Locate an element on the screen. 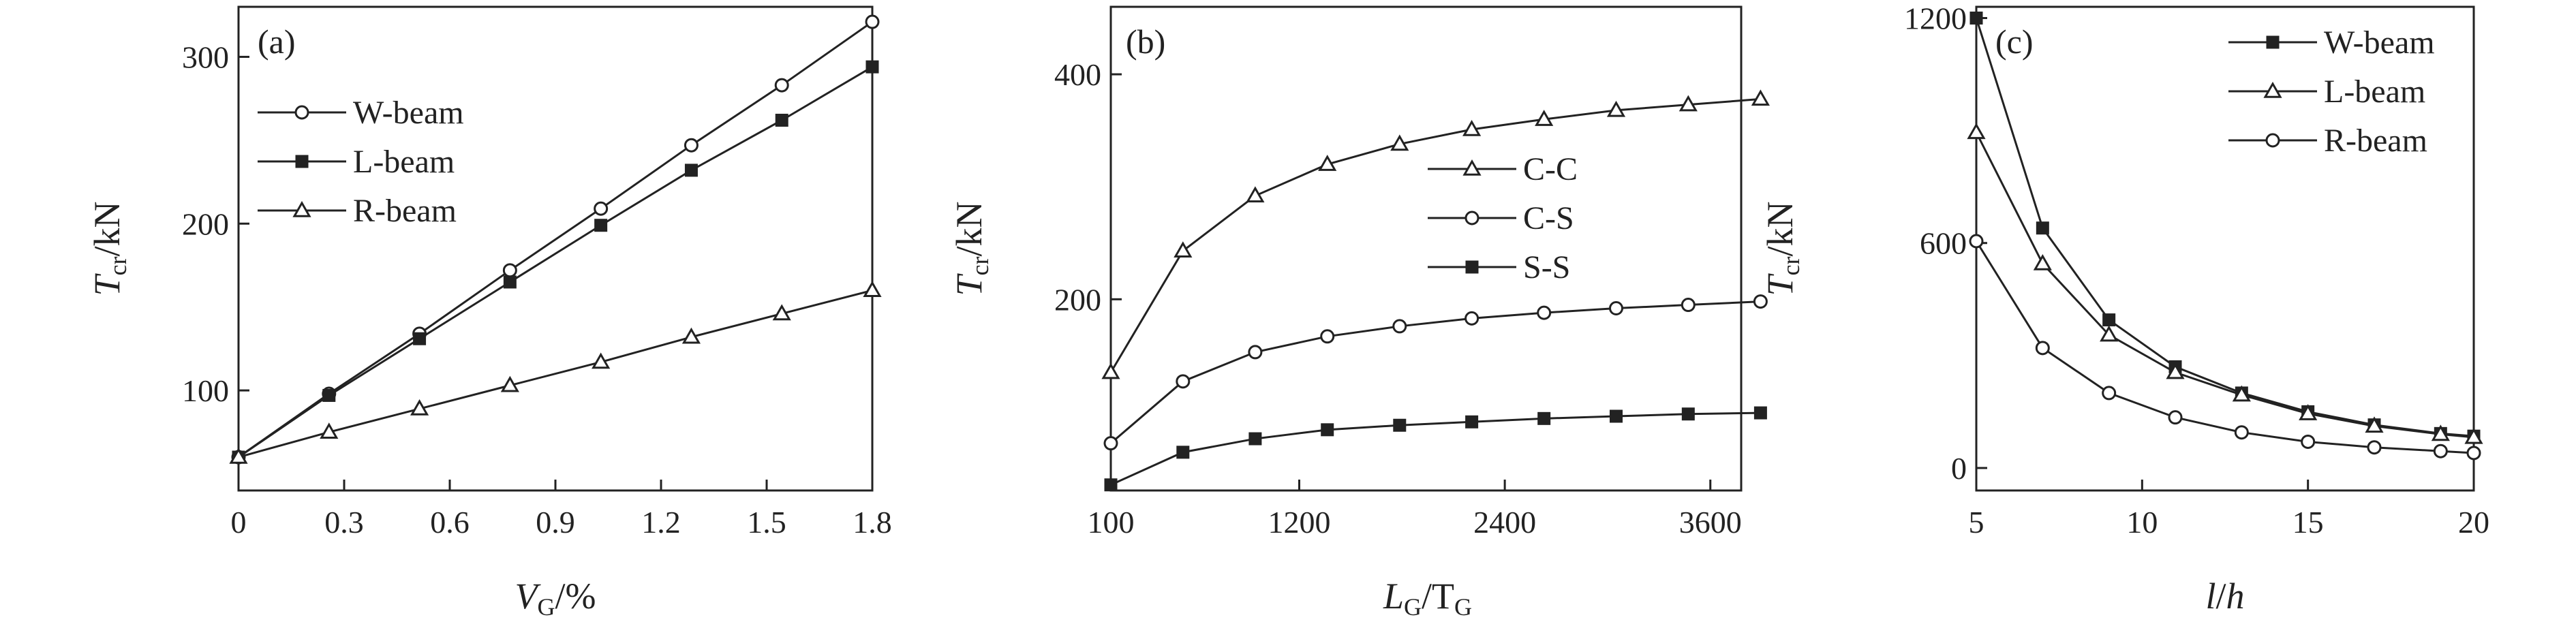 Image resolution: width=2576 pixels, height=639 pixels. panel-label: (c) is located at coordinates (2015, 41).